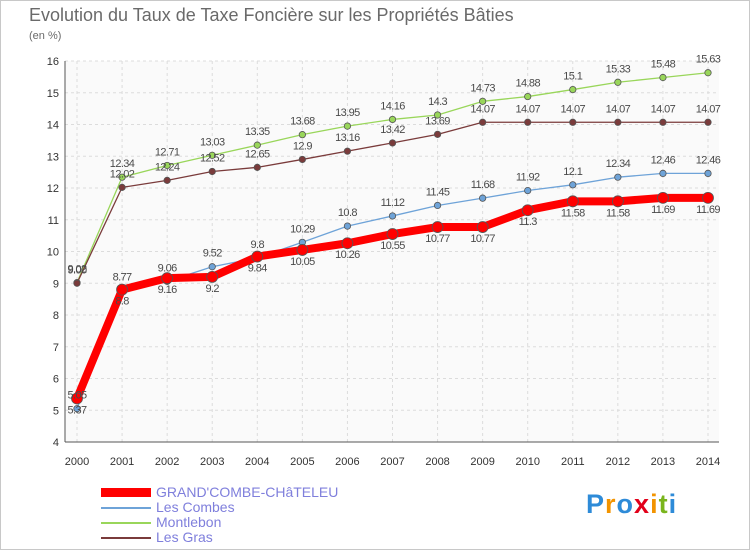  What do you see at coordinates (392, 130) in the screenshot?
I see `data-label: 13.42` at bounding box center [392, 130].